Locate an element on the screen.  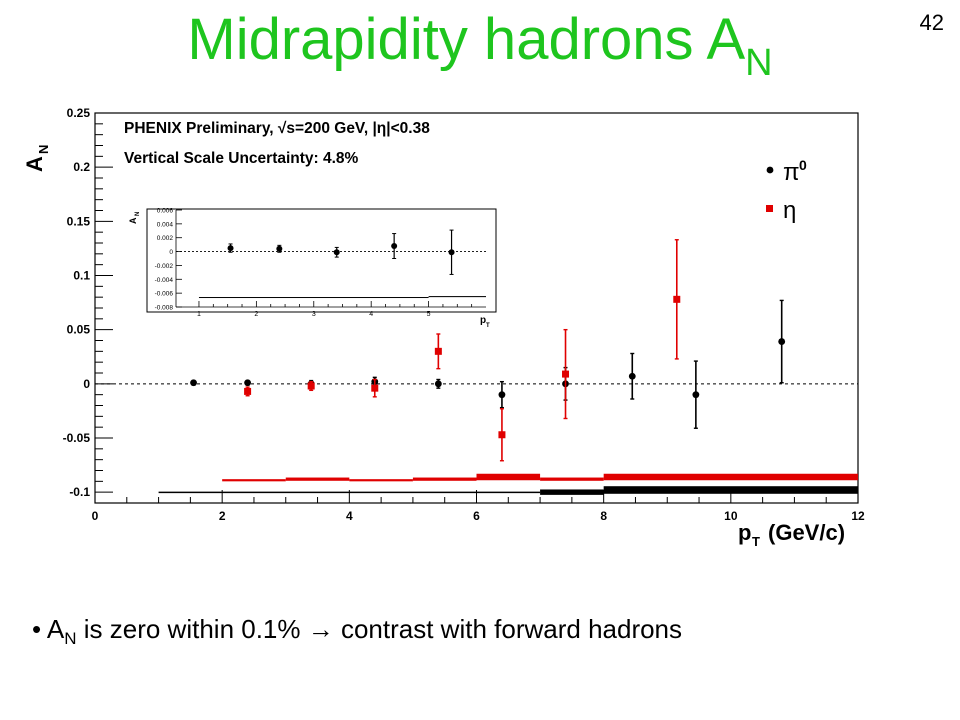
y-tick-label: 0.1 is located at coordinates (81, 276).